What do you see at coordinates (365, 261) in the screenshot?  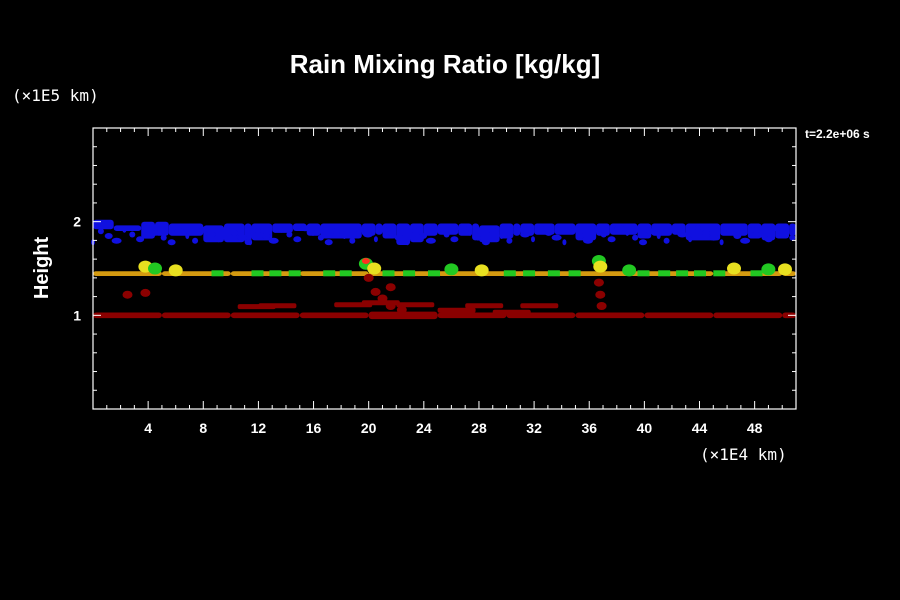 I see `hot-spot` at bounding box center [365, 261].